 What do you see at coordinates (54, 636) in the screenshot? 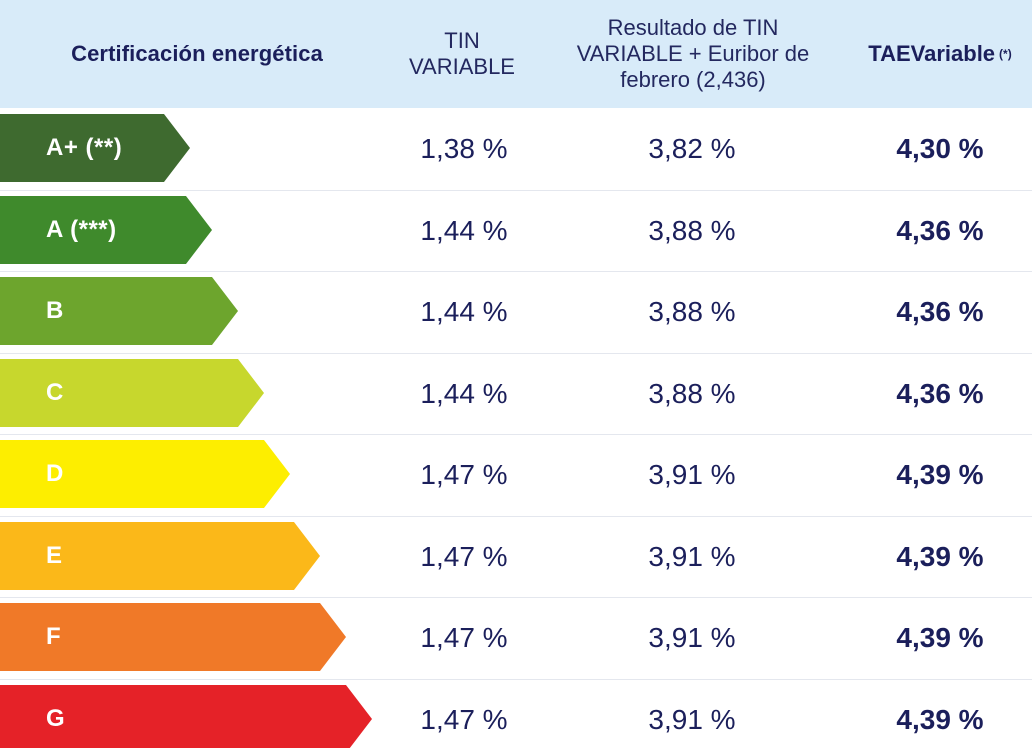
I see `energy-class-label: F` at bounding box center [54, 636].